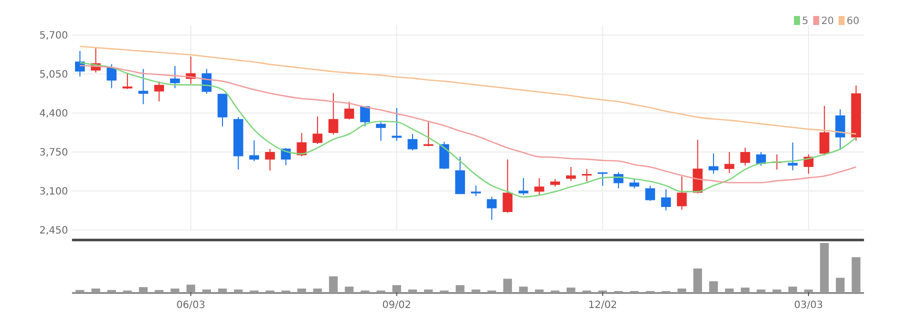  I want to click on y-tick-label: 3,750, so click(53, 153).